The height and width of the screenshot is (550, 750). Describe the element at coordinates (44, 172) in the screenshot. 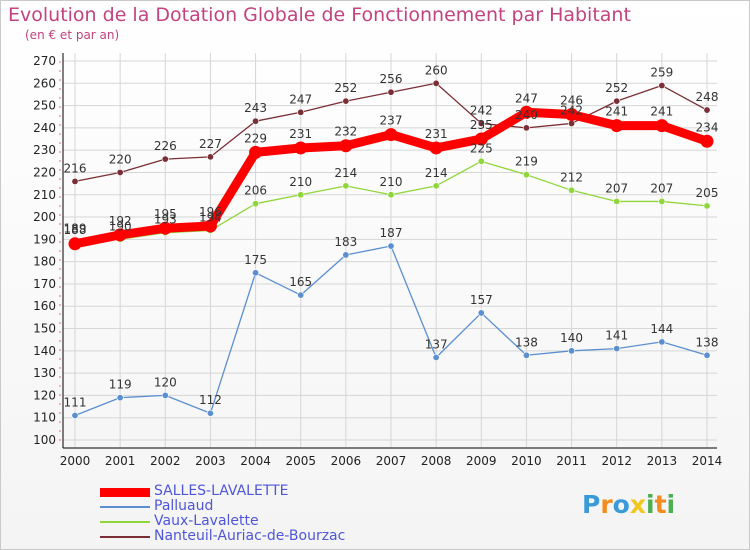

I see `y-tick-label: 220` at that location.